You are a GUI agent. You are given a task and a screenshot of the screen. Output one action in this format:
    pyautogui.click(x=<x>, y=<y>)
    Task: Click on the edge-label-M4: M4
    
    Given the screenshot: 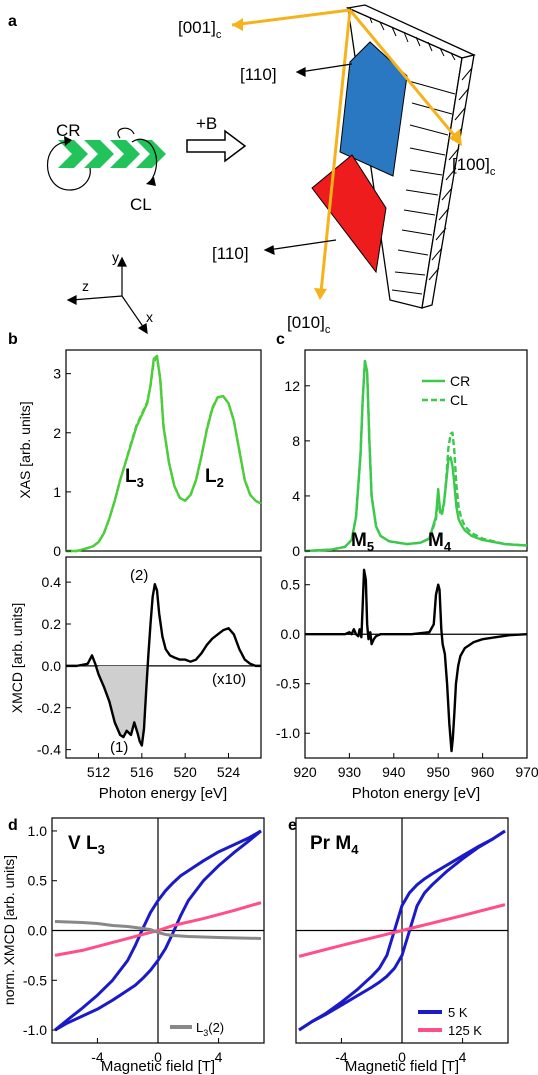 What is the action you would take?
    pyautogui.click(x=440, y=542)
    